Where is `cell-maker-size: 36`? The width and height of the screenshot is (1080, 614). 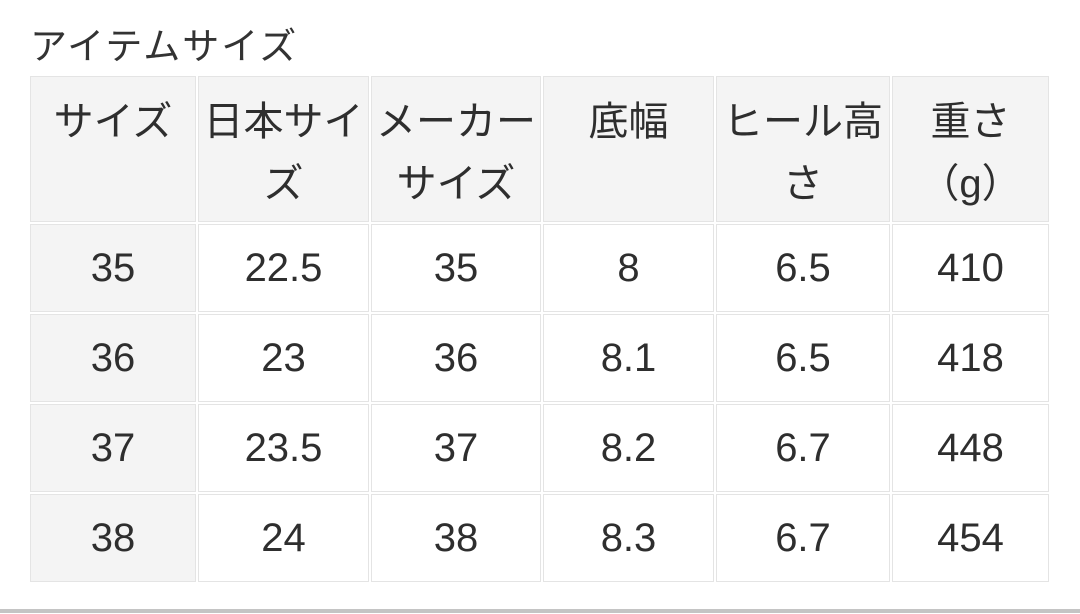 cell-maker-size: 36 is located at coordinates (456, 358).